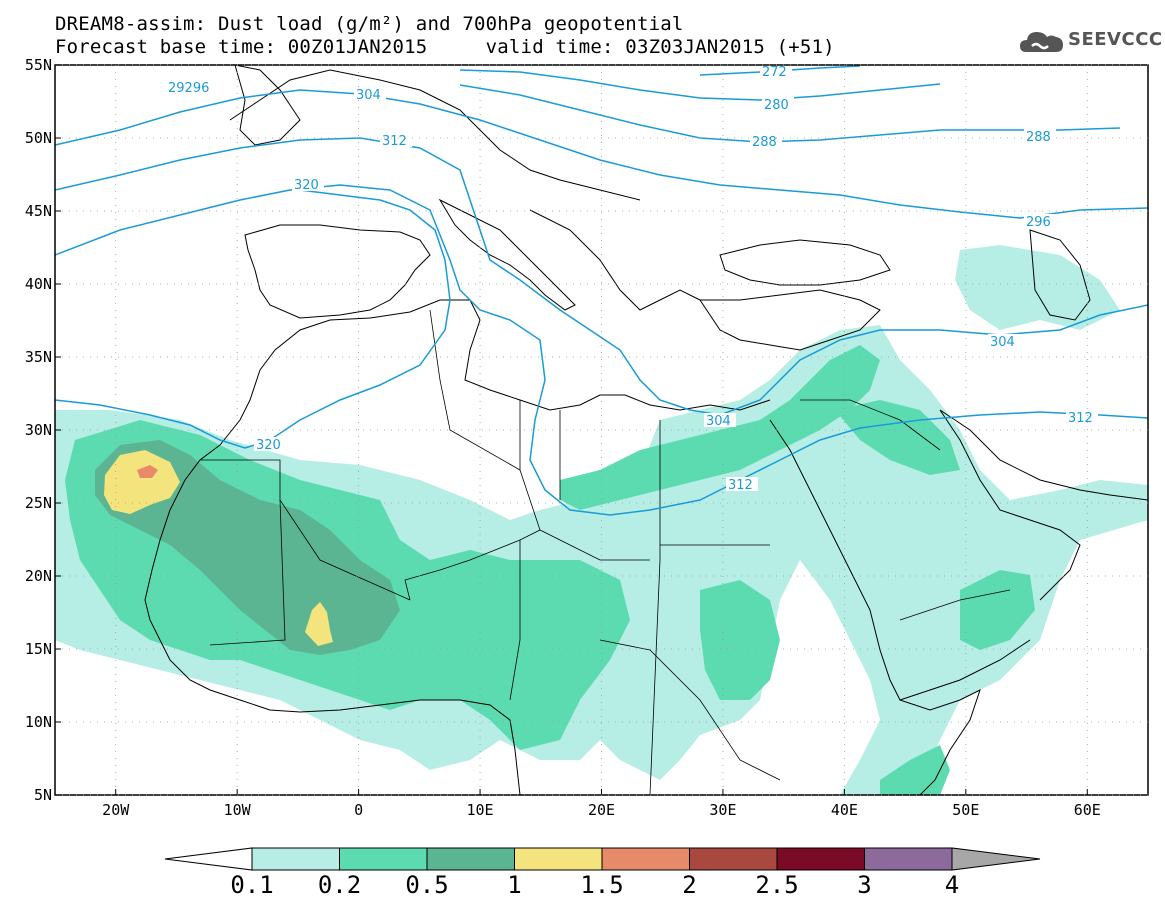  I want to click on coast-caspian, so click(1060, 275).